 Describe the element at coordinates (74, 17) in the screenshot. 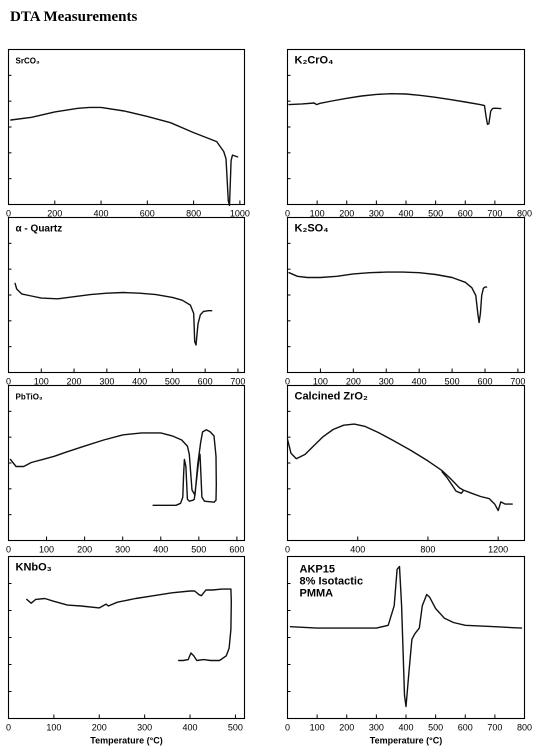

I see `page-title: DTA Measurements` at that location.